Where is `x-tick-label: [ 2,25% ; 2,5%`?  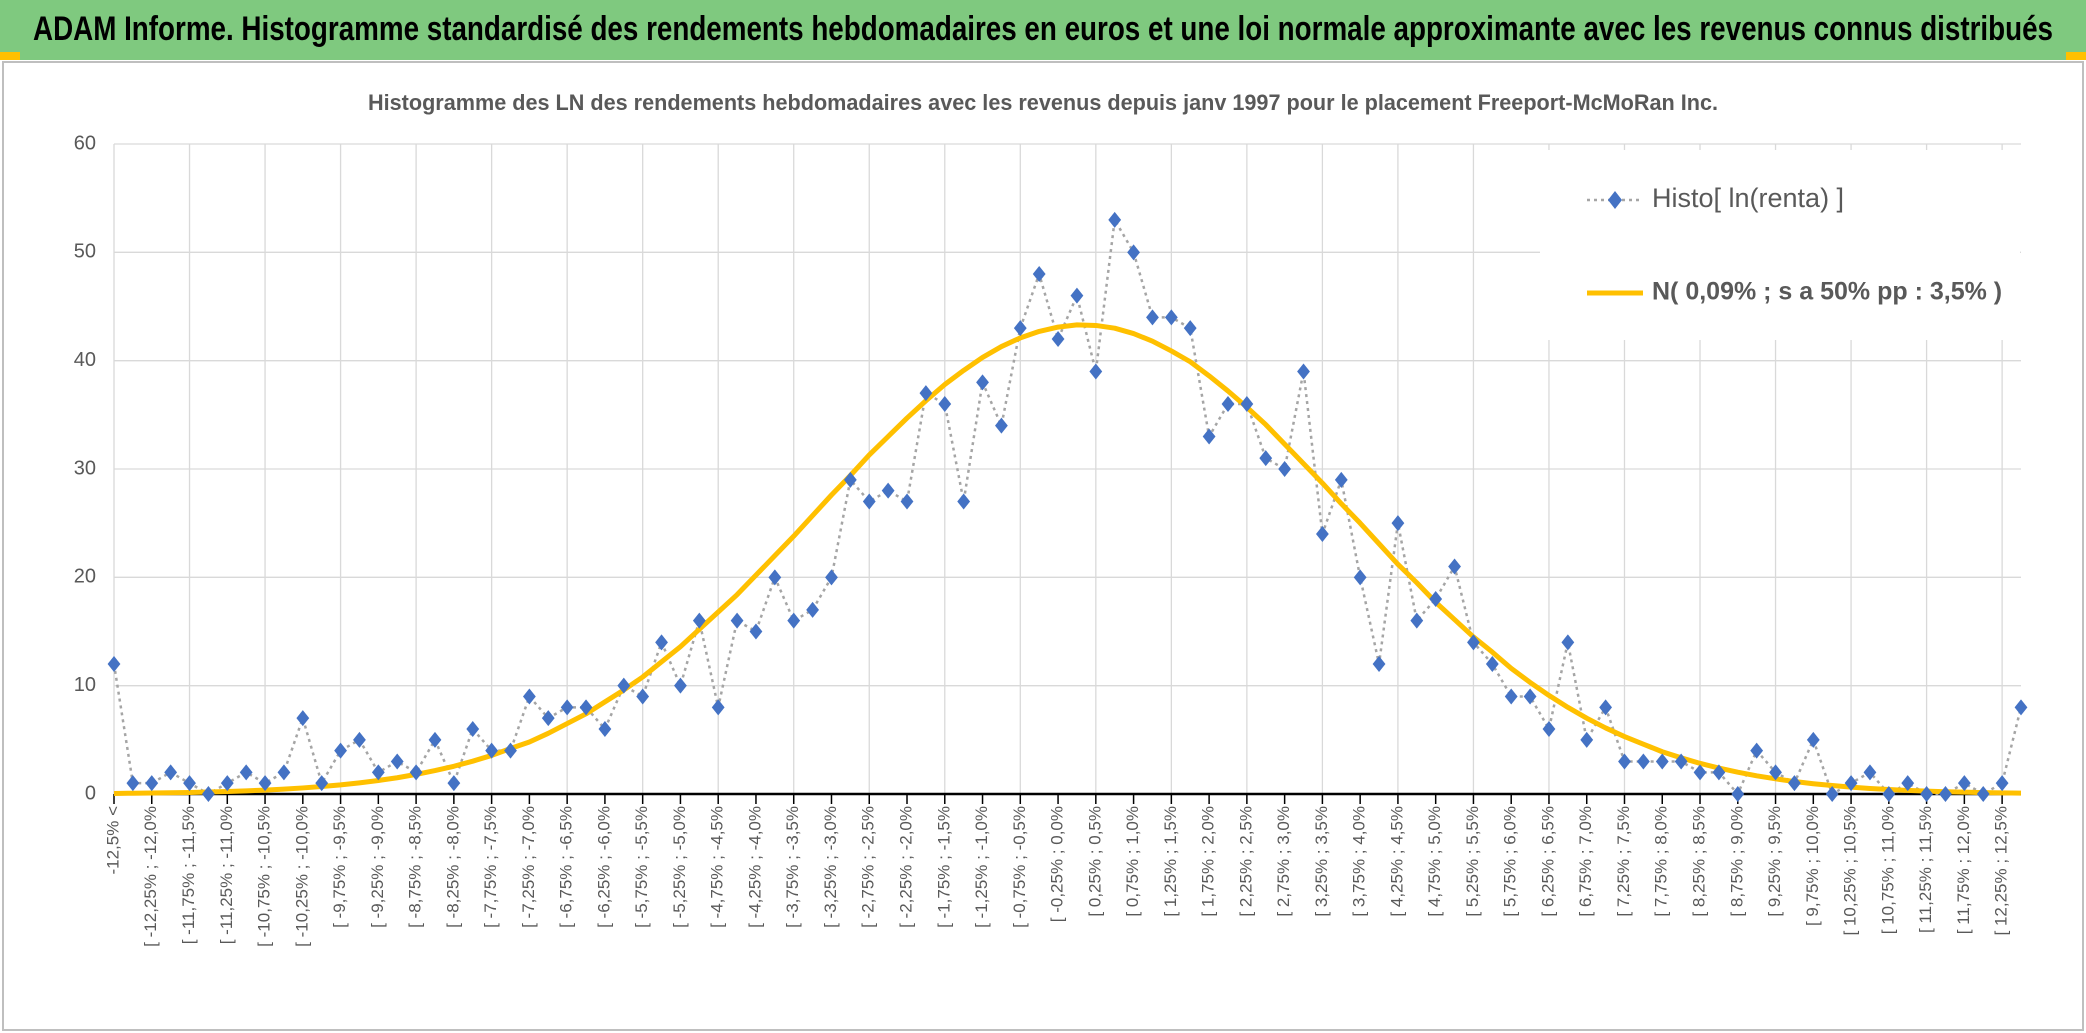
x-tick-label: [ 2,25% ; 2,5% is located at coordinates (1245, 861).